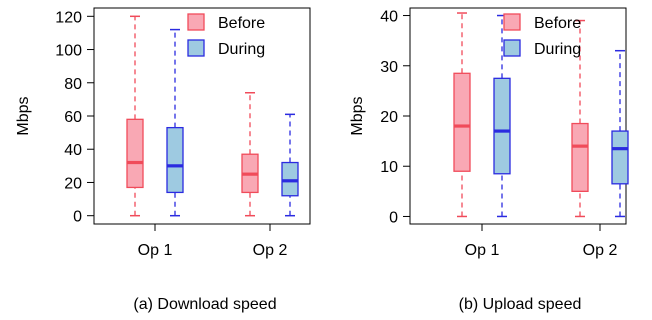 The image size is (652, 320). I want to click on y-tick-label: 30, so click(389, 67).